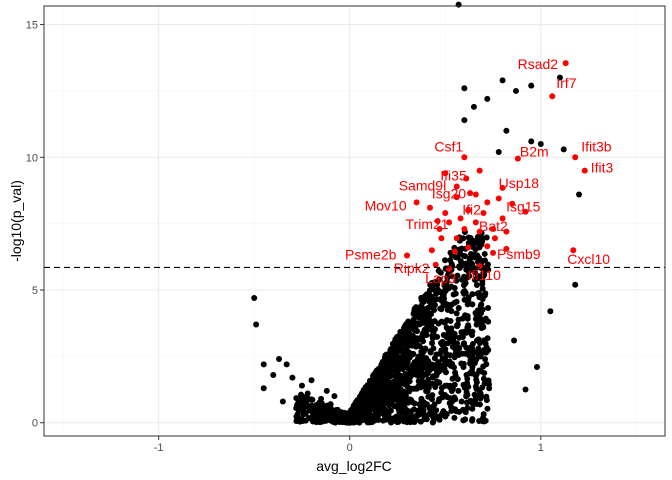 The image size is (672, 480). I want to click on gene-point-samd9l, so click(456, 186).